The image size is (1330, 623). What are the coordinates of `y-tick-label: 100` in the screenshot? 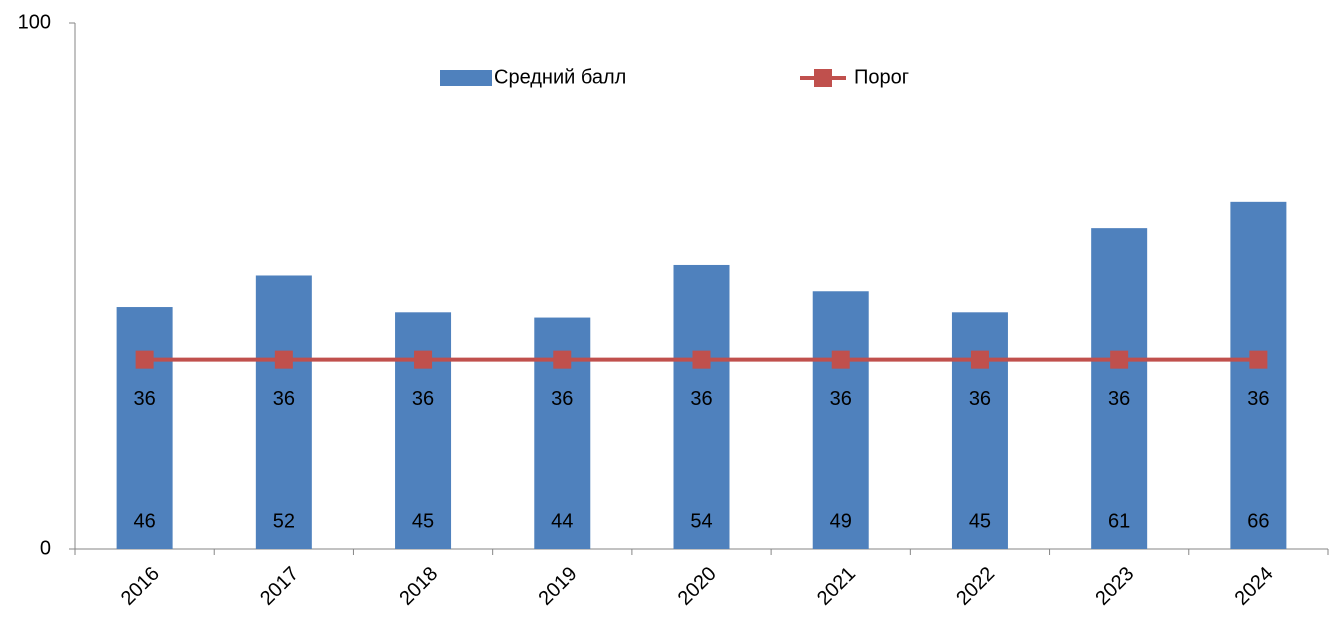 It's located at (34, 22).